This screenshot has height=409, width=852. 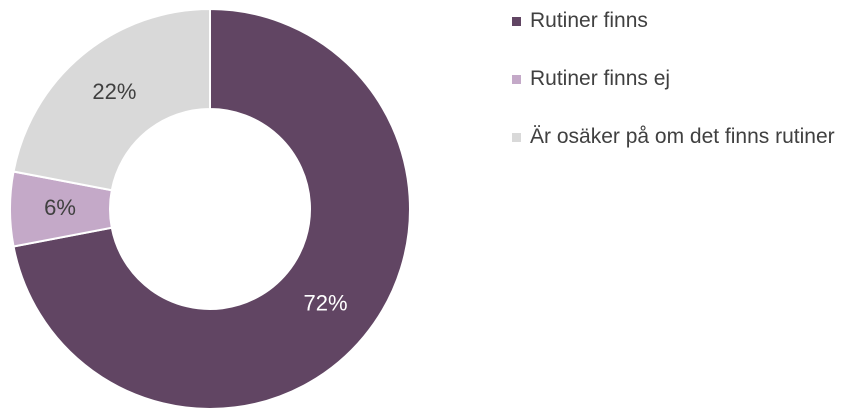 What do you see at coordinates (677, 21) in the screenshot?
I see `legend-item: Rutiner finns` at bounding box center [677, 21].